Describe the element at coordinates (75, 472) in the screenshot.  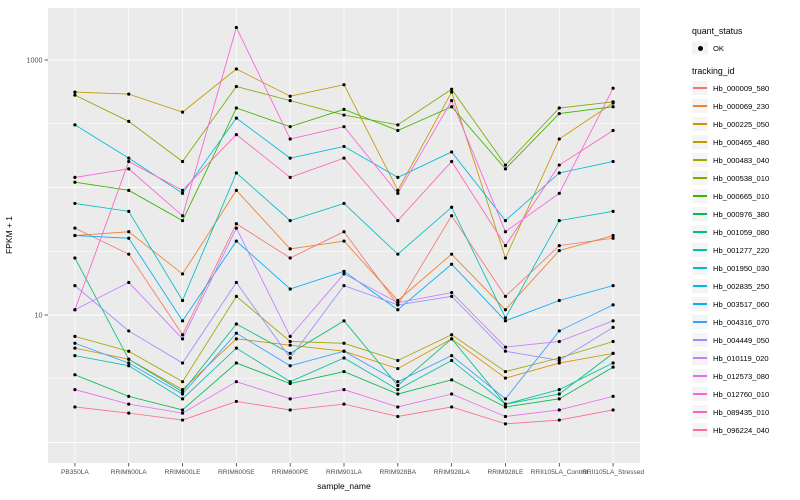
I see `x-tick-label: PB350LA` at that location.